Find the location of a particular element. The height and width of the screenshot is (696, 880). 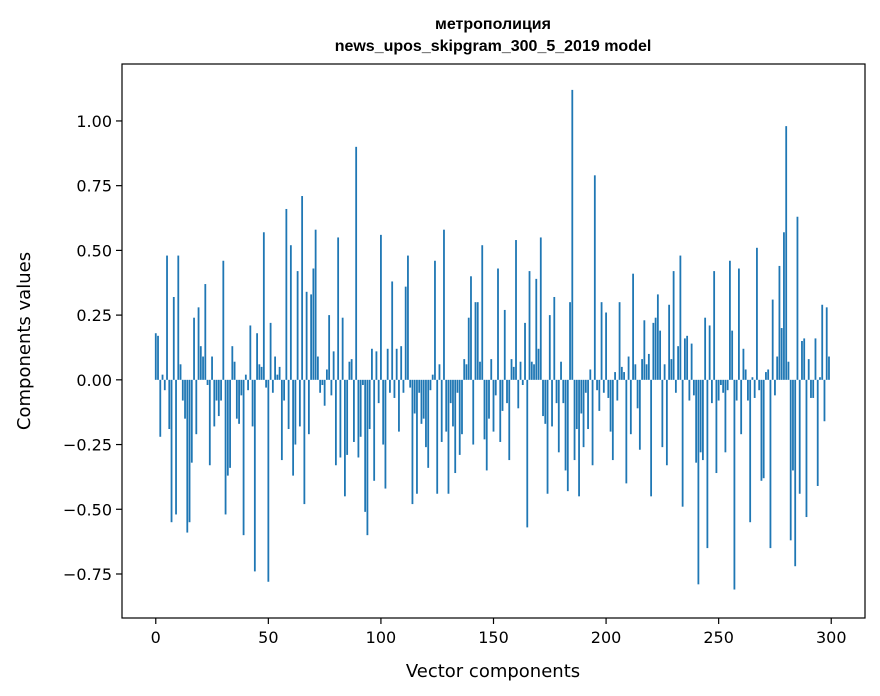

y-axis-label: Components values is located at coordinates (24, 341).